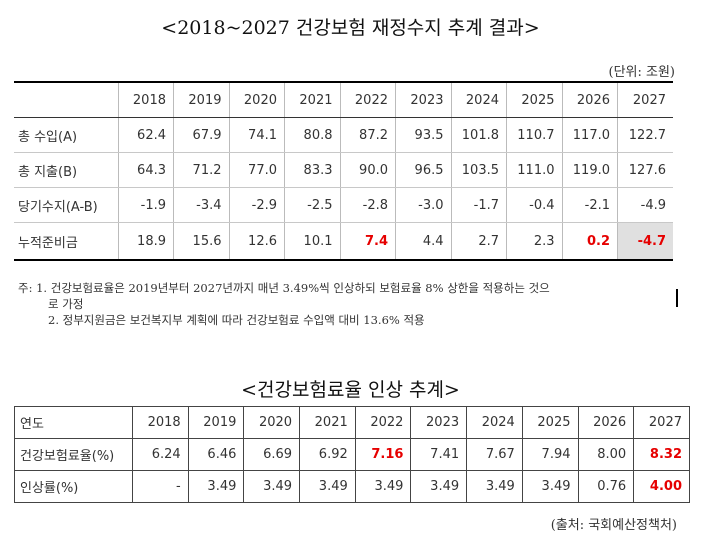 This screenshot has height=543, width=701. What do you see at coordinates (589, 205) in the screenshot?
I see `table-cell: -2.1` at bounding box center [589, 205].